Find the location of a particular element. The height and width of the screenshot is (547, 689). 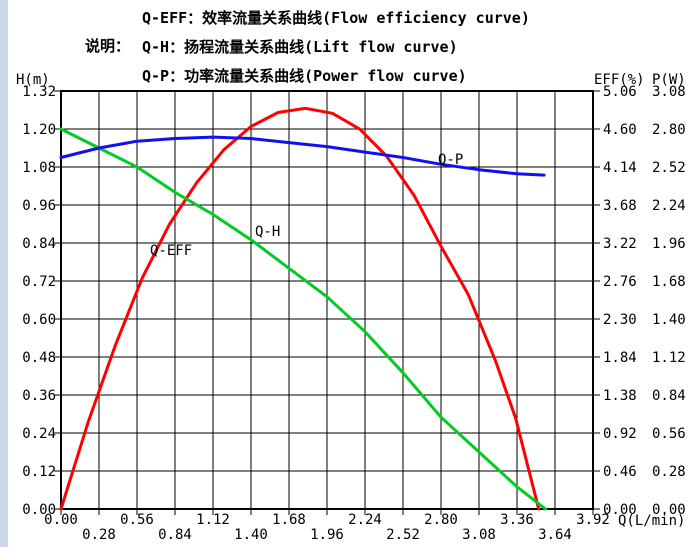

x-axis-tick: 0.56 is located at coordinates (137, 520).